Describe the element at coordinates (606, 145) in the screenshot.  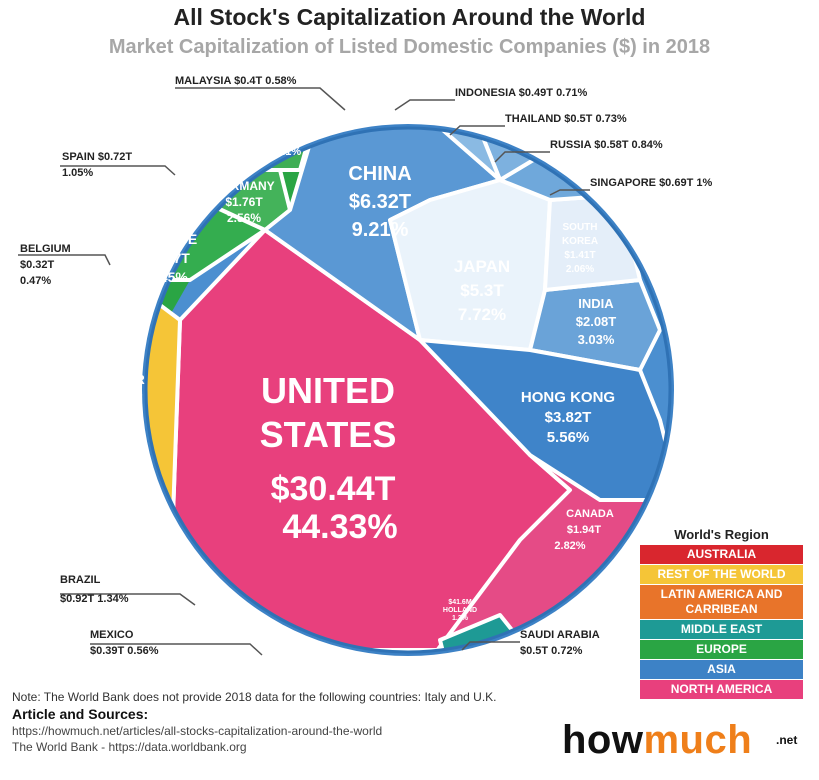
I see `label-russia: RUSSIA $0.58T 0.84%` at that location.